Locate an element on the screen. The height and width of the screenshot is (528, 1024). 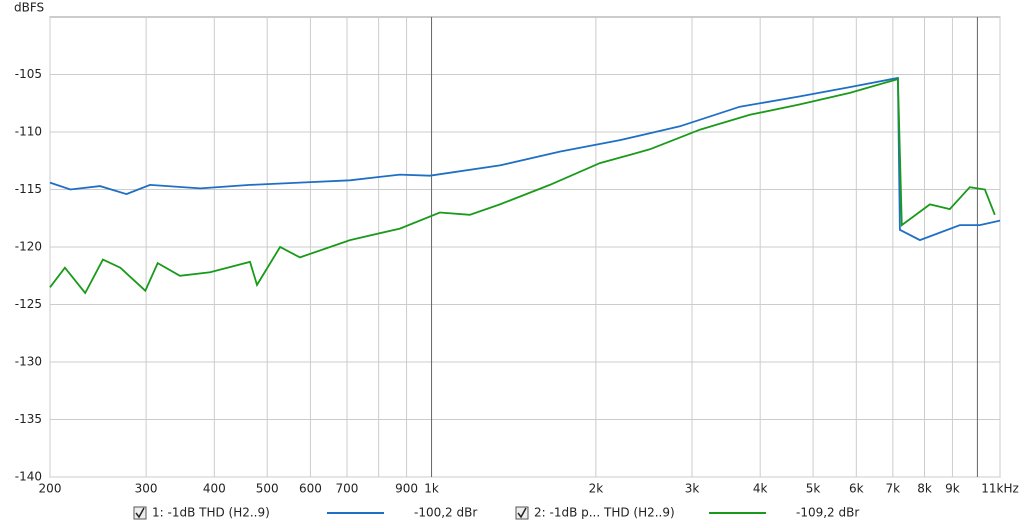
y-tick-label: -130 is located at coordinates (28, 362).